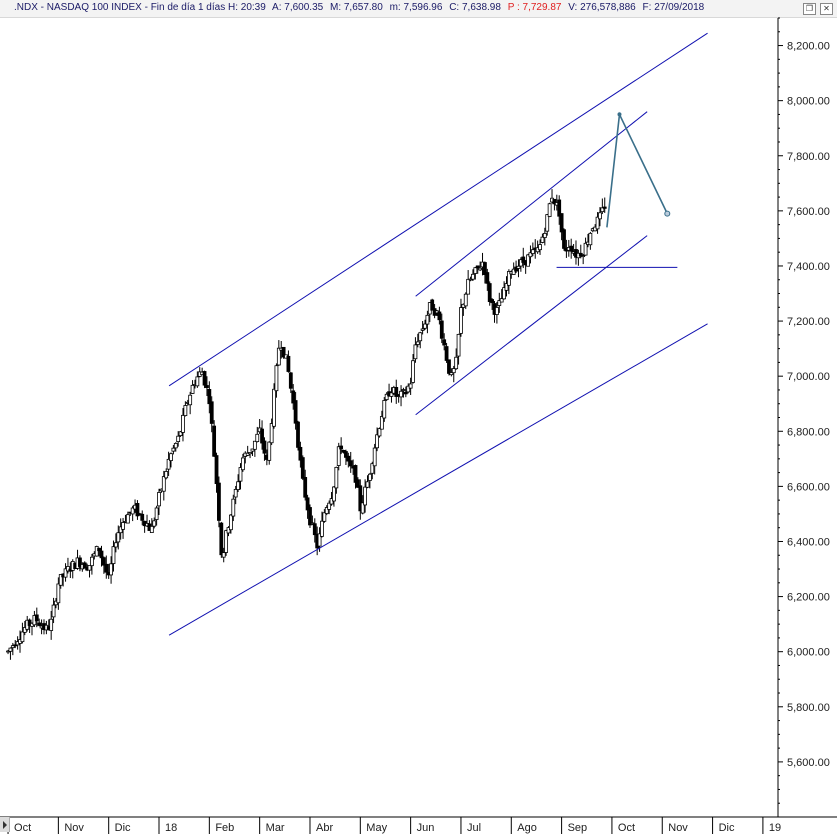  Describe the element at coordinates (531, 325) in the screenshot. I see `trendline-inner-lower` at that location.